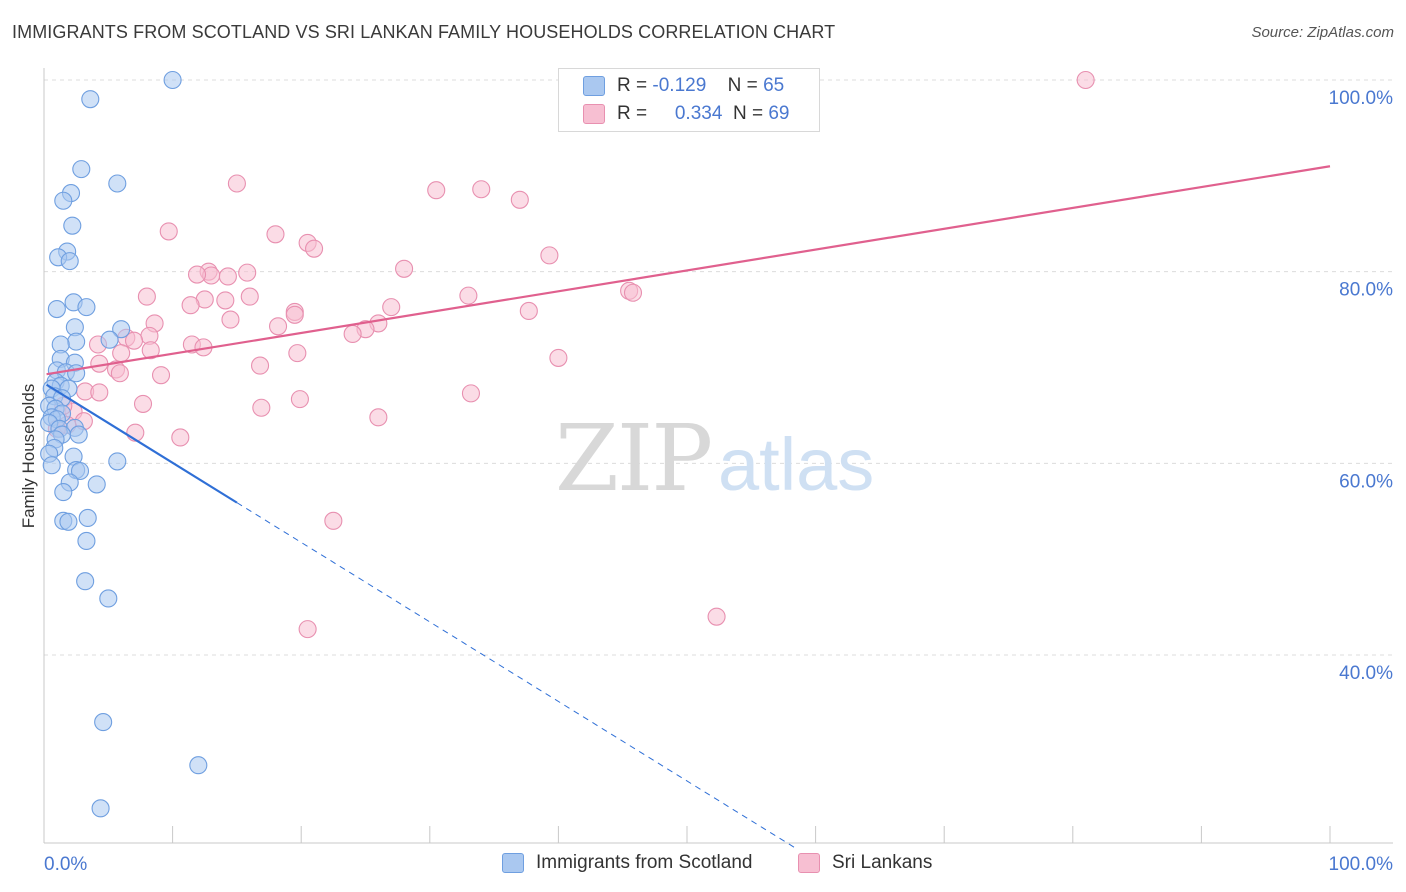  Describe the element at coordinates (796, 464) in the screenshot. I see `watermark-atlas: atlas` at that location.